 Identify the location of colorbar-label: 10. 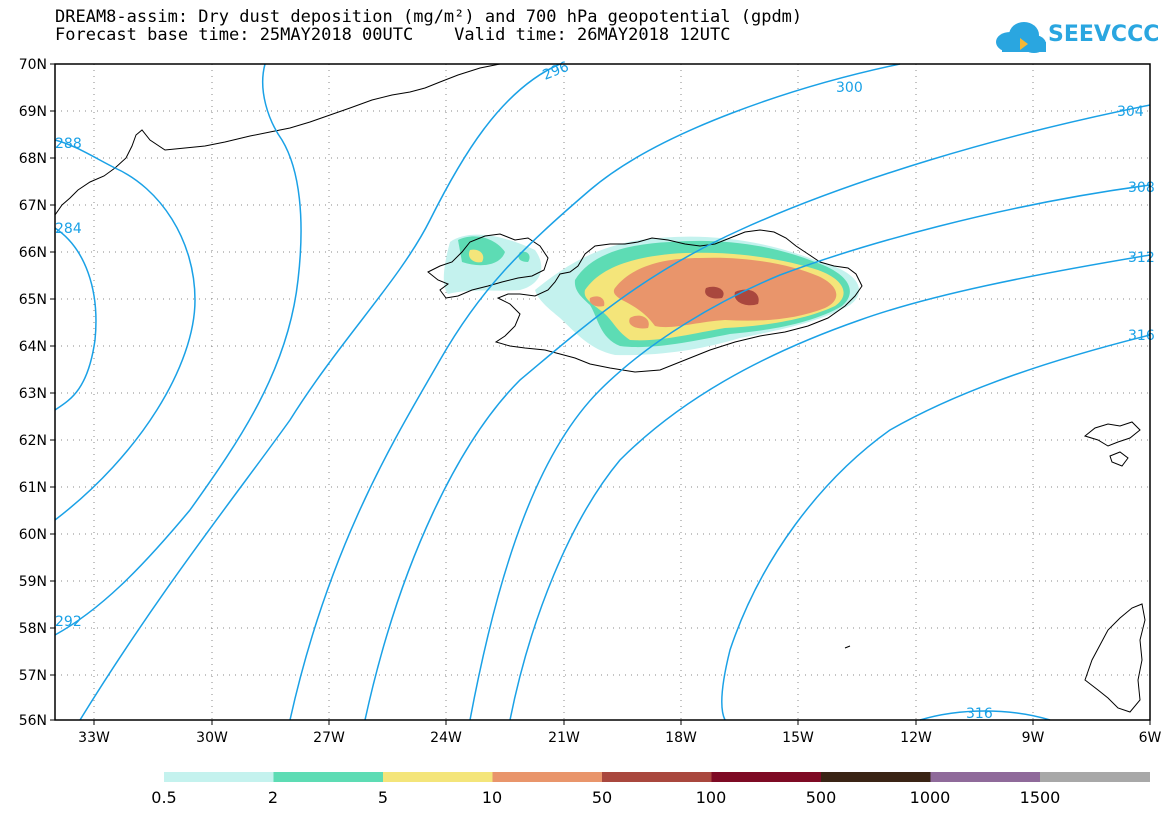
(492, 797).